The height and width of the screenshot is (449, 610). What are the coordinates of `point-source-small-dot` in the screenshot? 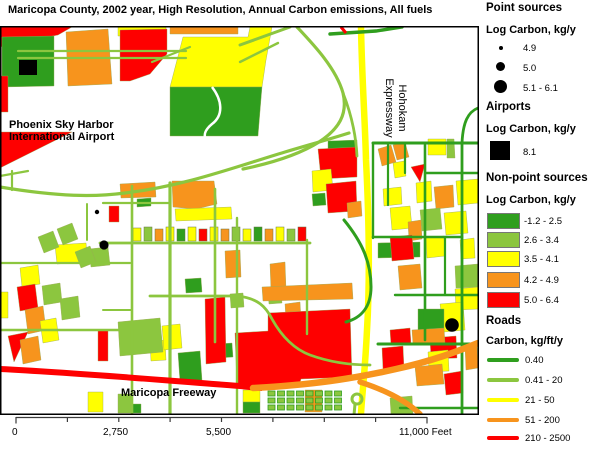 It's located at (97, 212).